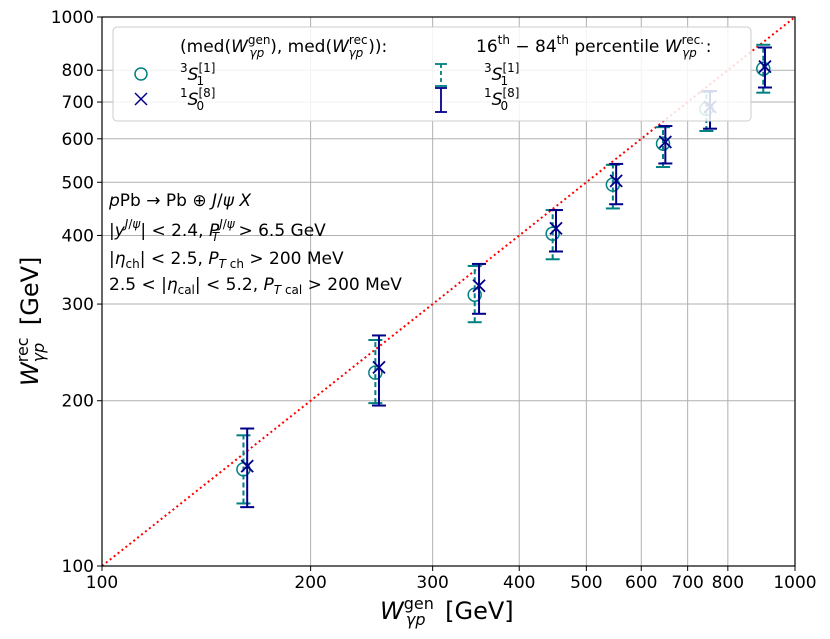  What do you see at coordinates (78, 236) in the screenshot?
I see `y-tick-label: 400` at bounding box center [78, 236].